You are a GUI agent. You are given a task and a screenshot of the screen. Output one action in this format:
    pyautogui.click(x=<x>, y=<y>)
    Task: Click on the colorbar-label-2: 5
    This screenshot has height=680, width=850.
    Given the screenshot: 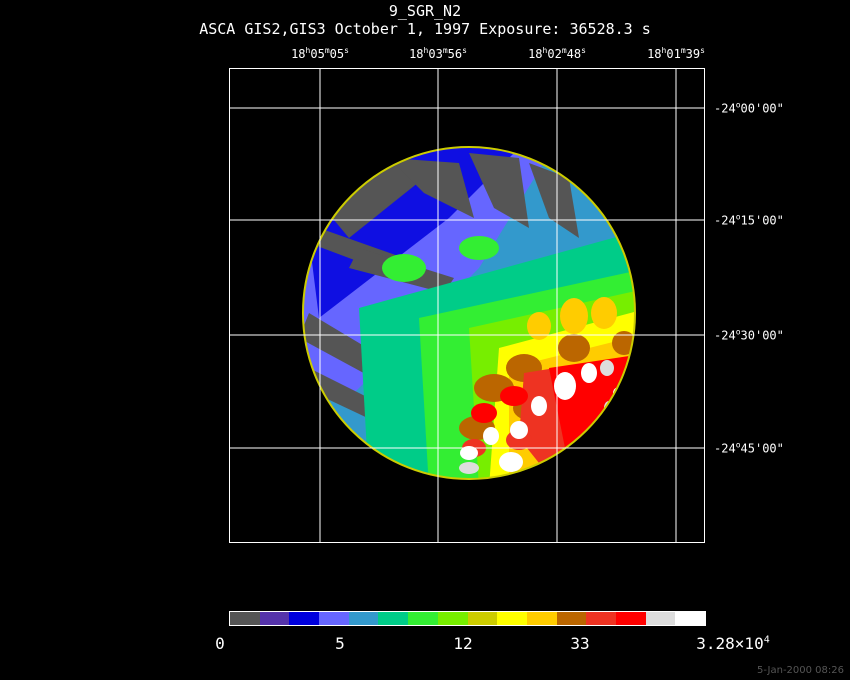 What is the action you would take?
    pyautogui.click(x=340, y=643)
    